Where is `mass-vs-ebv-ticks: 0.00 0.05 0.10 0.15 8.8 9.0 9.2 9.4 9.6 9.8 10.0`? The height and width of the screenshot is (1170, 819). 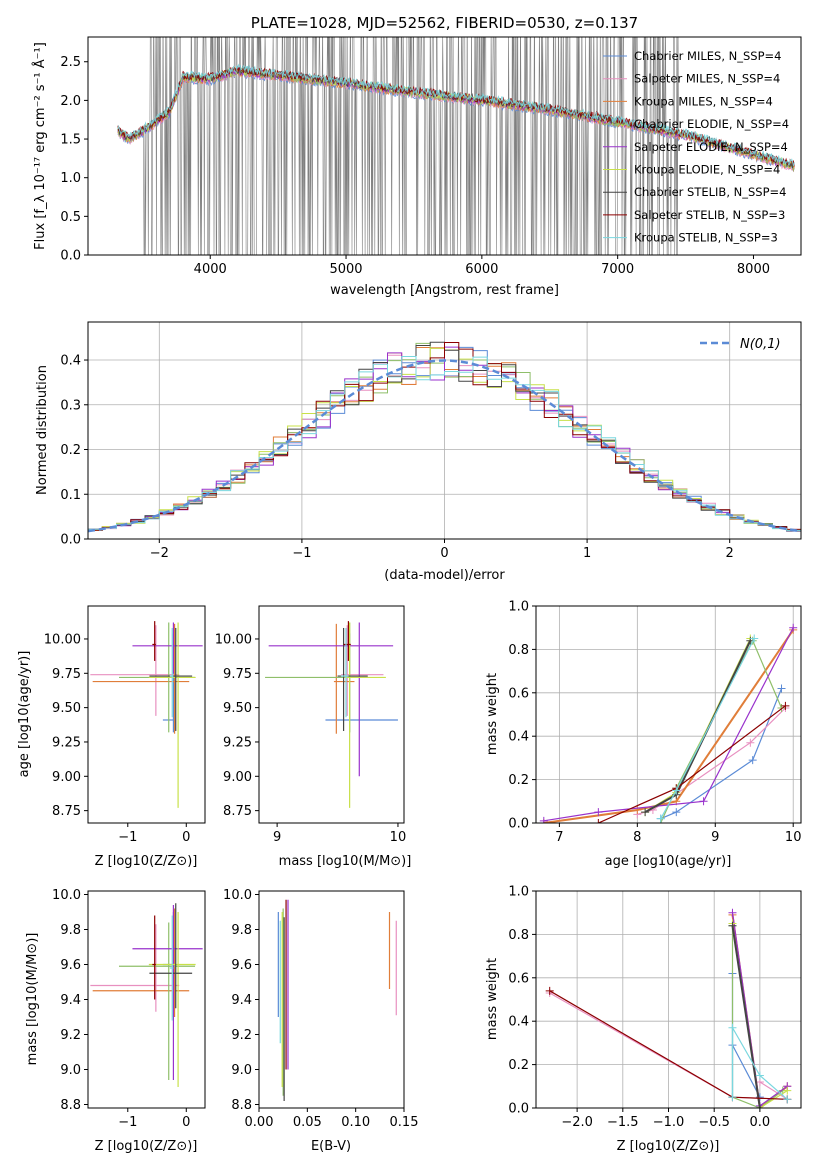
mass-vs-ebv-ticks: 0.00 0.05 0.10 0.15 8.8 9.0 9.2 9.4 9.6 9.8 10.0 is located at coordinates (320, 1009).